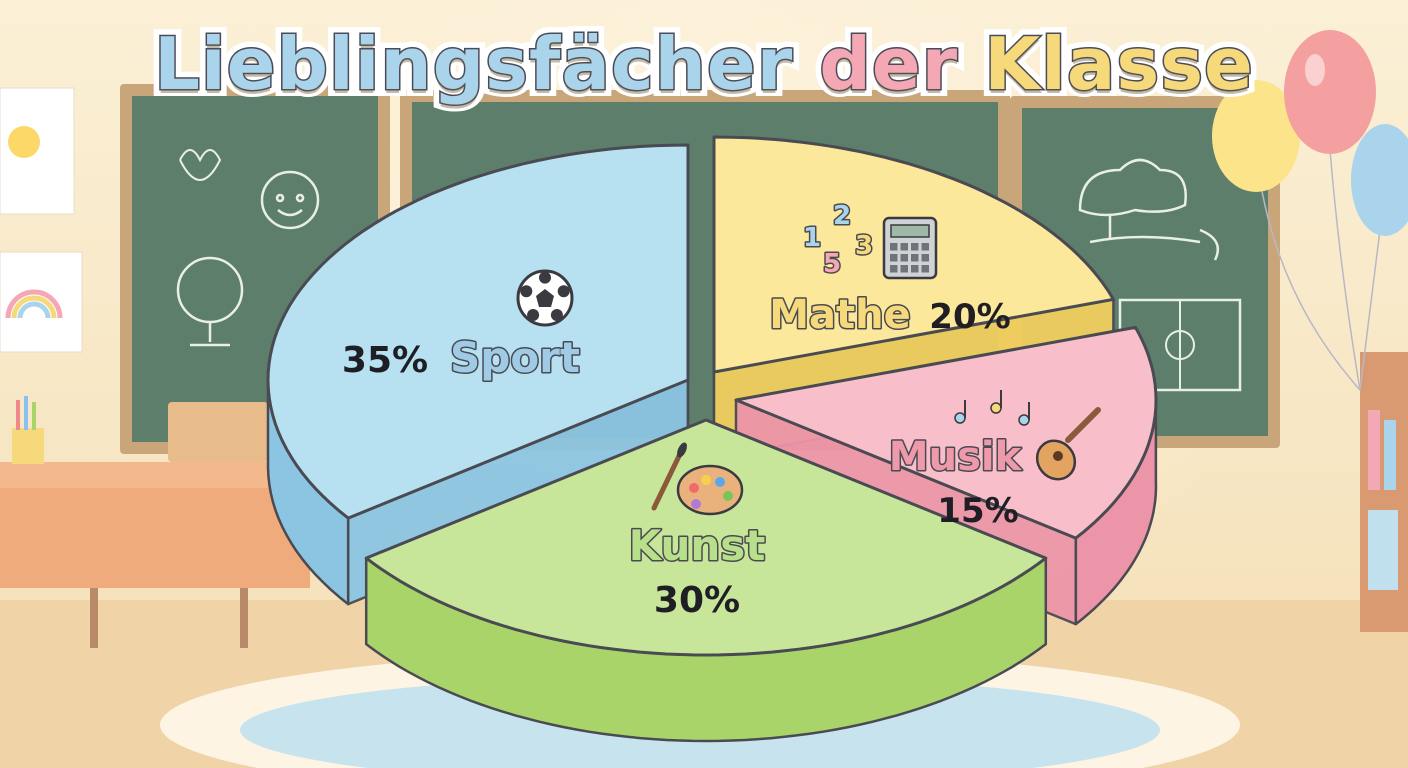 The image size is (1408, 768). What do you see at coordinates (697, 545) in the screenshot?
I see `slice-label-kunst: Kunst` at bounding box center [697, 545].